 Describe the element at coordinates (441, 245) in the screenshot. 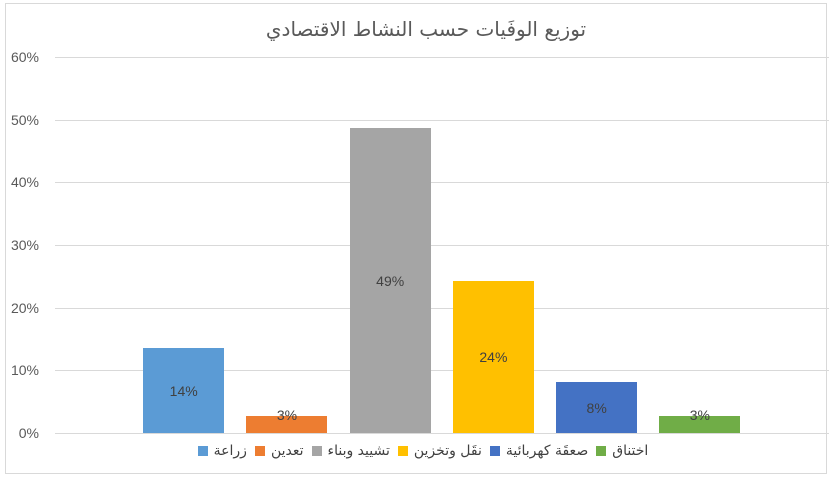

I see `gridline-30%` at that location.